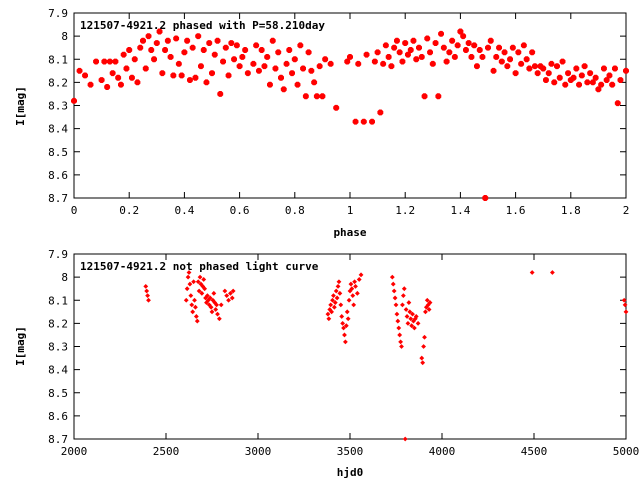 This screenshot has height=480, width=640. What do you see at coordinates (626, 210) in the screenshot?
I see `x-tick-label: 2` at bounding box center [626, 210].